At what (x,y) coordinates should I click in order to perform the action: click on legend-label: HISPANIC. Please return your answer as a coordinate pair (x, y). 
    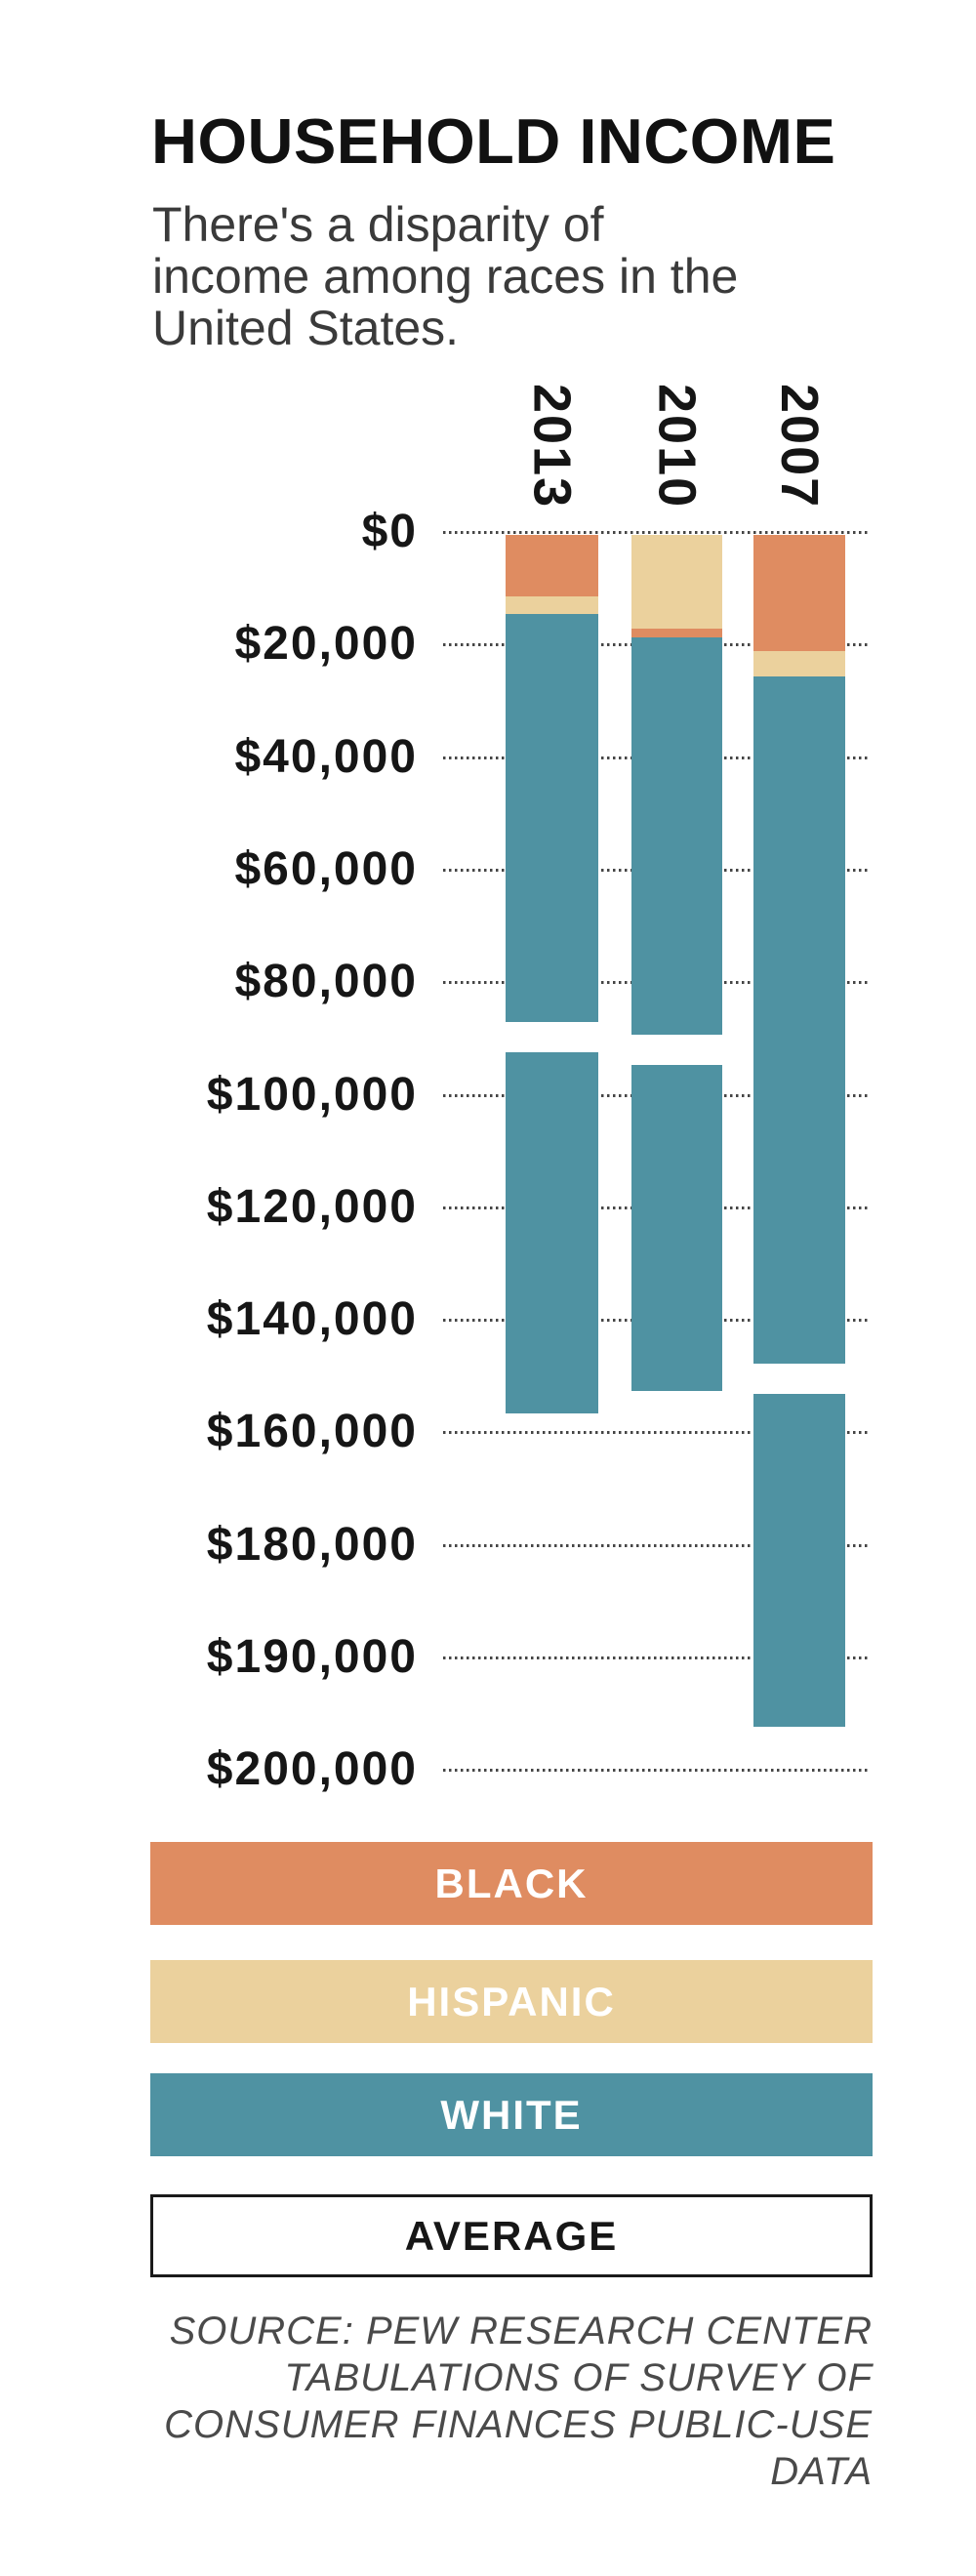
    Looking at the image, I should click on (511, 2001).